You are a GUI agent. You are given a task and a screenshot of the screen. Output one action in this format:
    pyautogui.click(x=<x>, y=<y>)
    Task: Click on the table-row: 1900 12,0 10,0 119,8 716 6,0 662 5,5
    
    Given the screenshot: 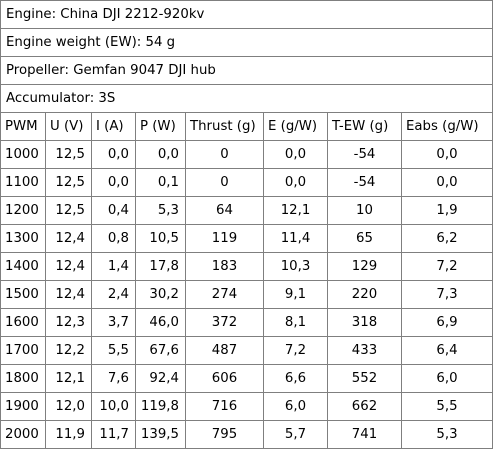 What is the action you would take?
    pyautogui.click(x=246, y=406)
    